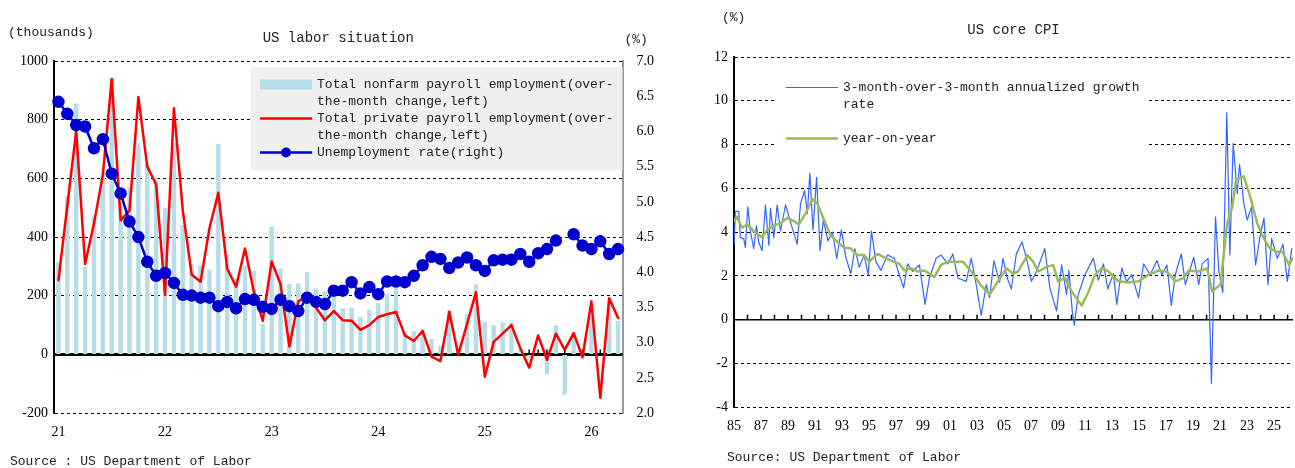 The height and width of the screenshot is (468, 1295). What do you see at coordinates (645, 236) in the screenshot?
I see `y2-tick-label: 4.5` at bounding box center [645, 236].